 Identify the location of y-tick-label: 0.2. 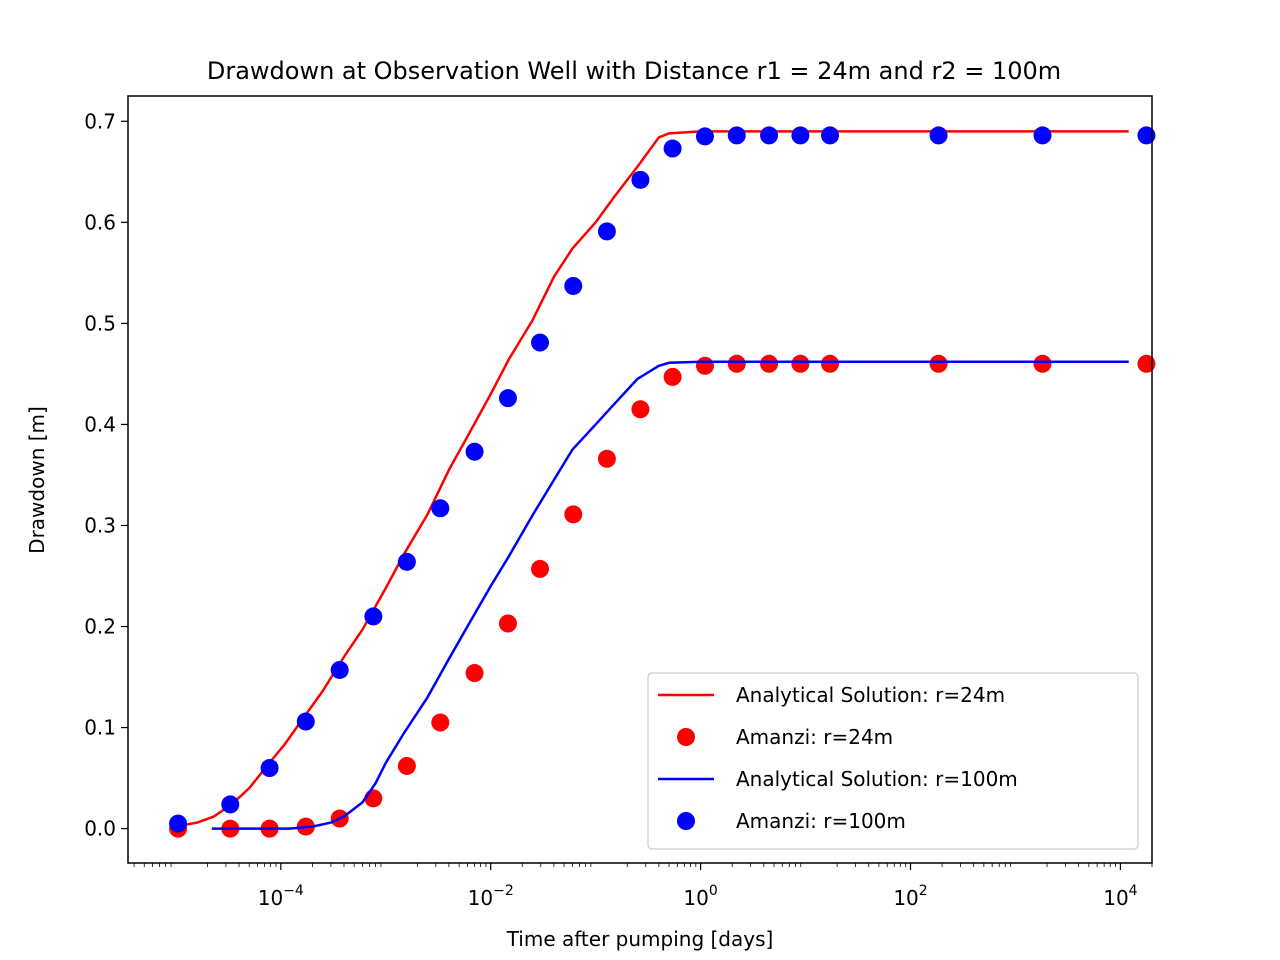
(100, 627).